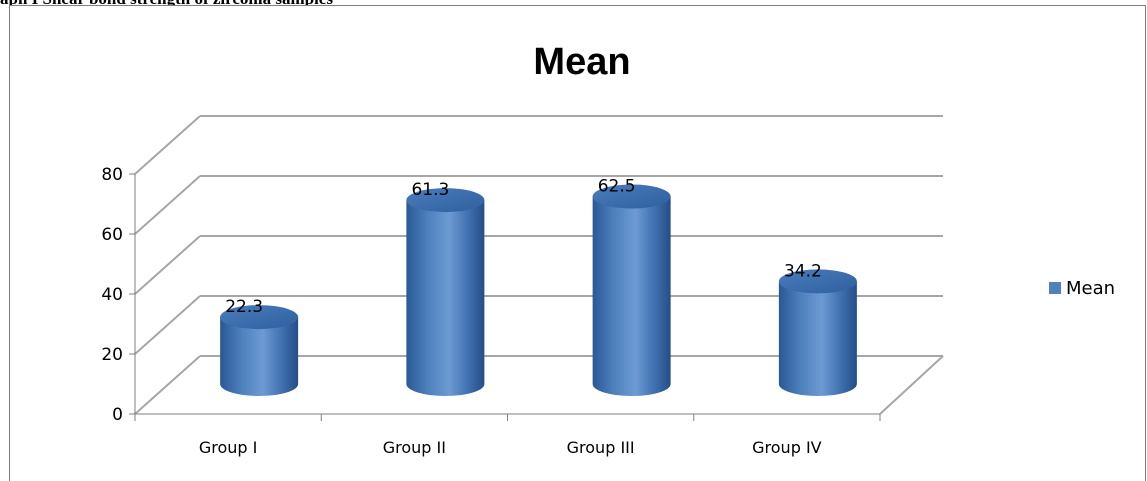 Image resolution: width=1147 pixels, height=481 pixels. Describe the element at coordinates (112, 175) in the screenshot. I see `y-tick-label: 80` at that location.